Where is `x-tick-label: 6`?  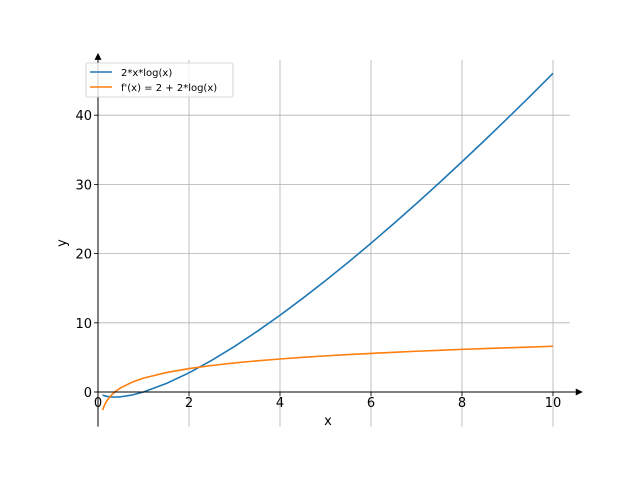 x-tick-label: 6 is located at coordinates (371, 403).